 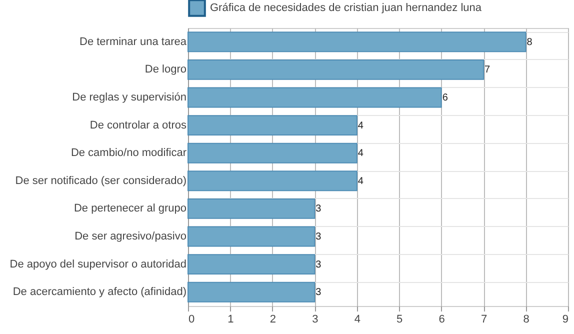 What do you see at coordinates (129, 98) in the screenshot?
I see `y-tick-label: De reglas y supervisión` at bounding box center [129, 98].